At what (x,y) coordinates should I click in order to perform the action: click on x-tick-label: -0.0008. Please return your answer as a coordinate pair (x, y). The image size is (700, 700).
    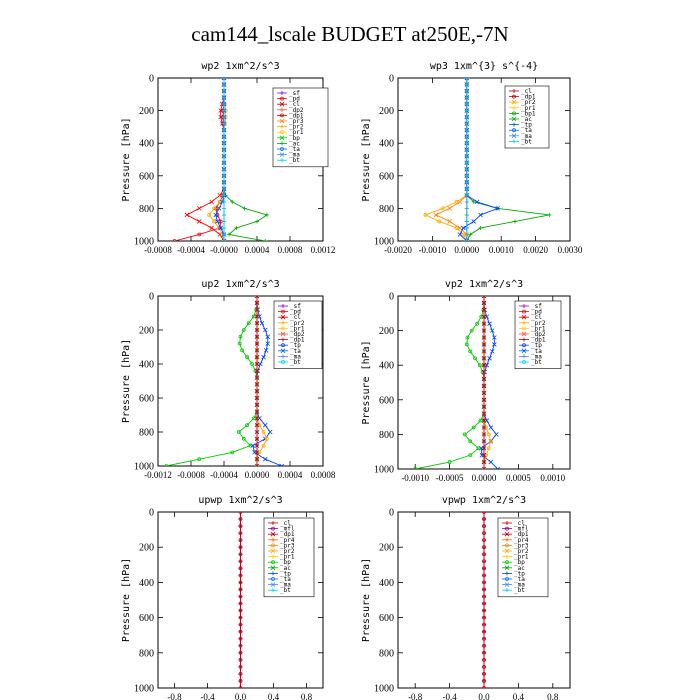
    Looking at the image, I should click on (158, 250).